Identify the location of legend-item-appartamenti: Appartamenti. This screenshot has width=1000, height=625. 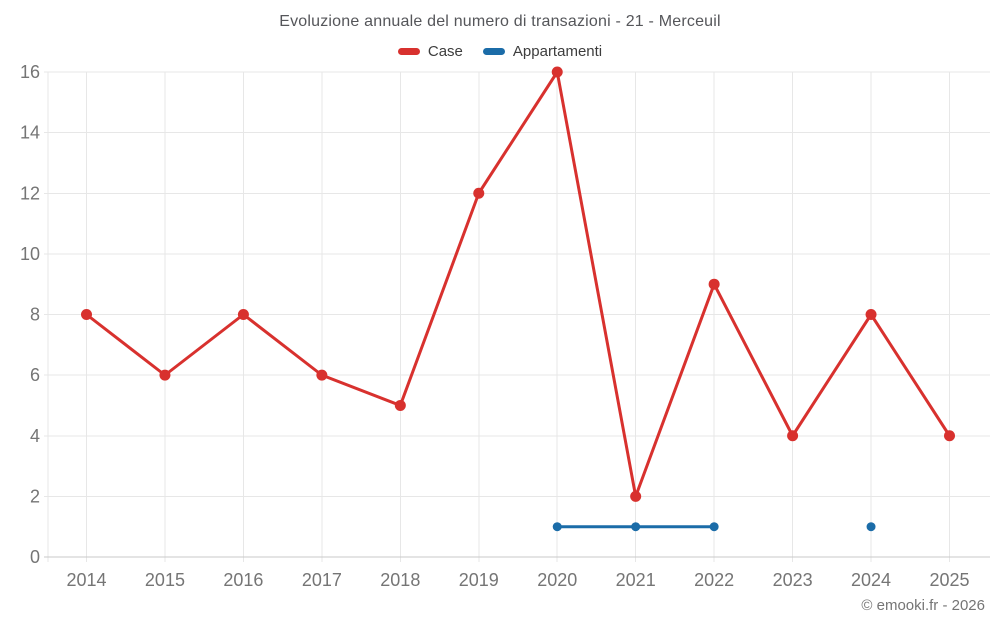
(542, 51).